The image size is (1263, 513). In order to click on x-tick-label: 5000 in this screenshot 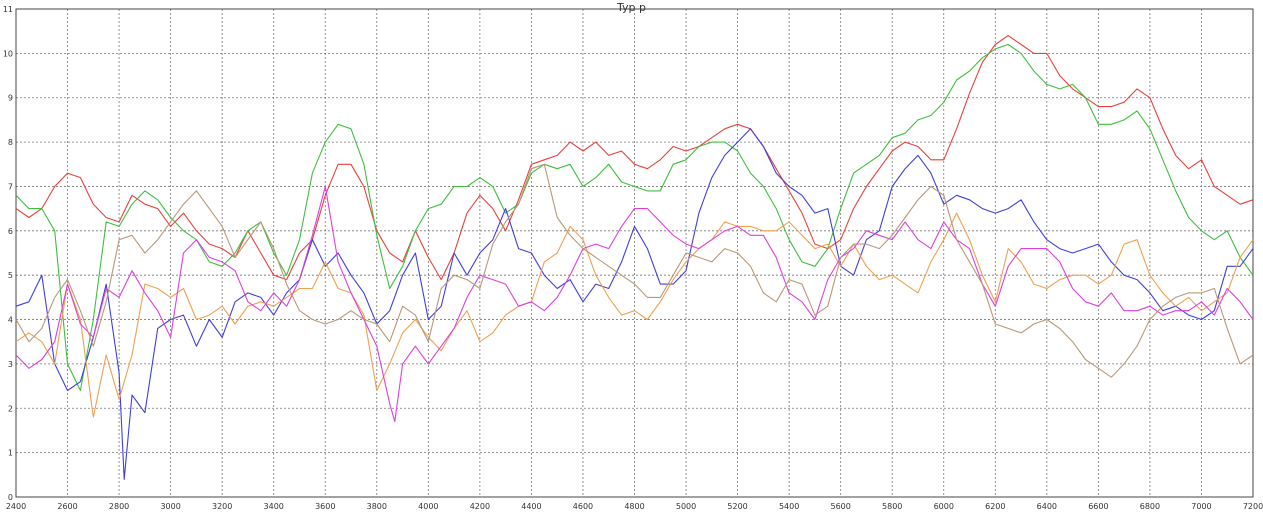, I will do `click(686, 506)`.